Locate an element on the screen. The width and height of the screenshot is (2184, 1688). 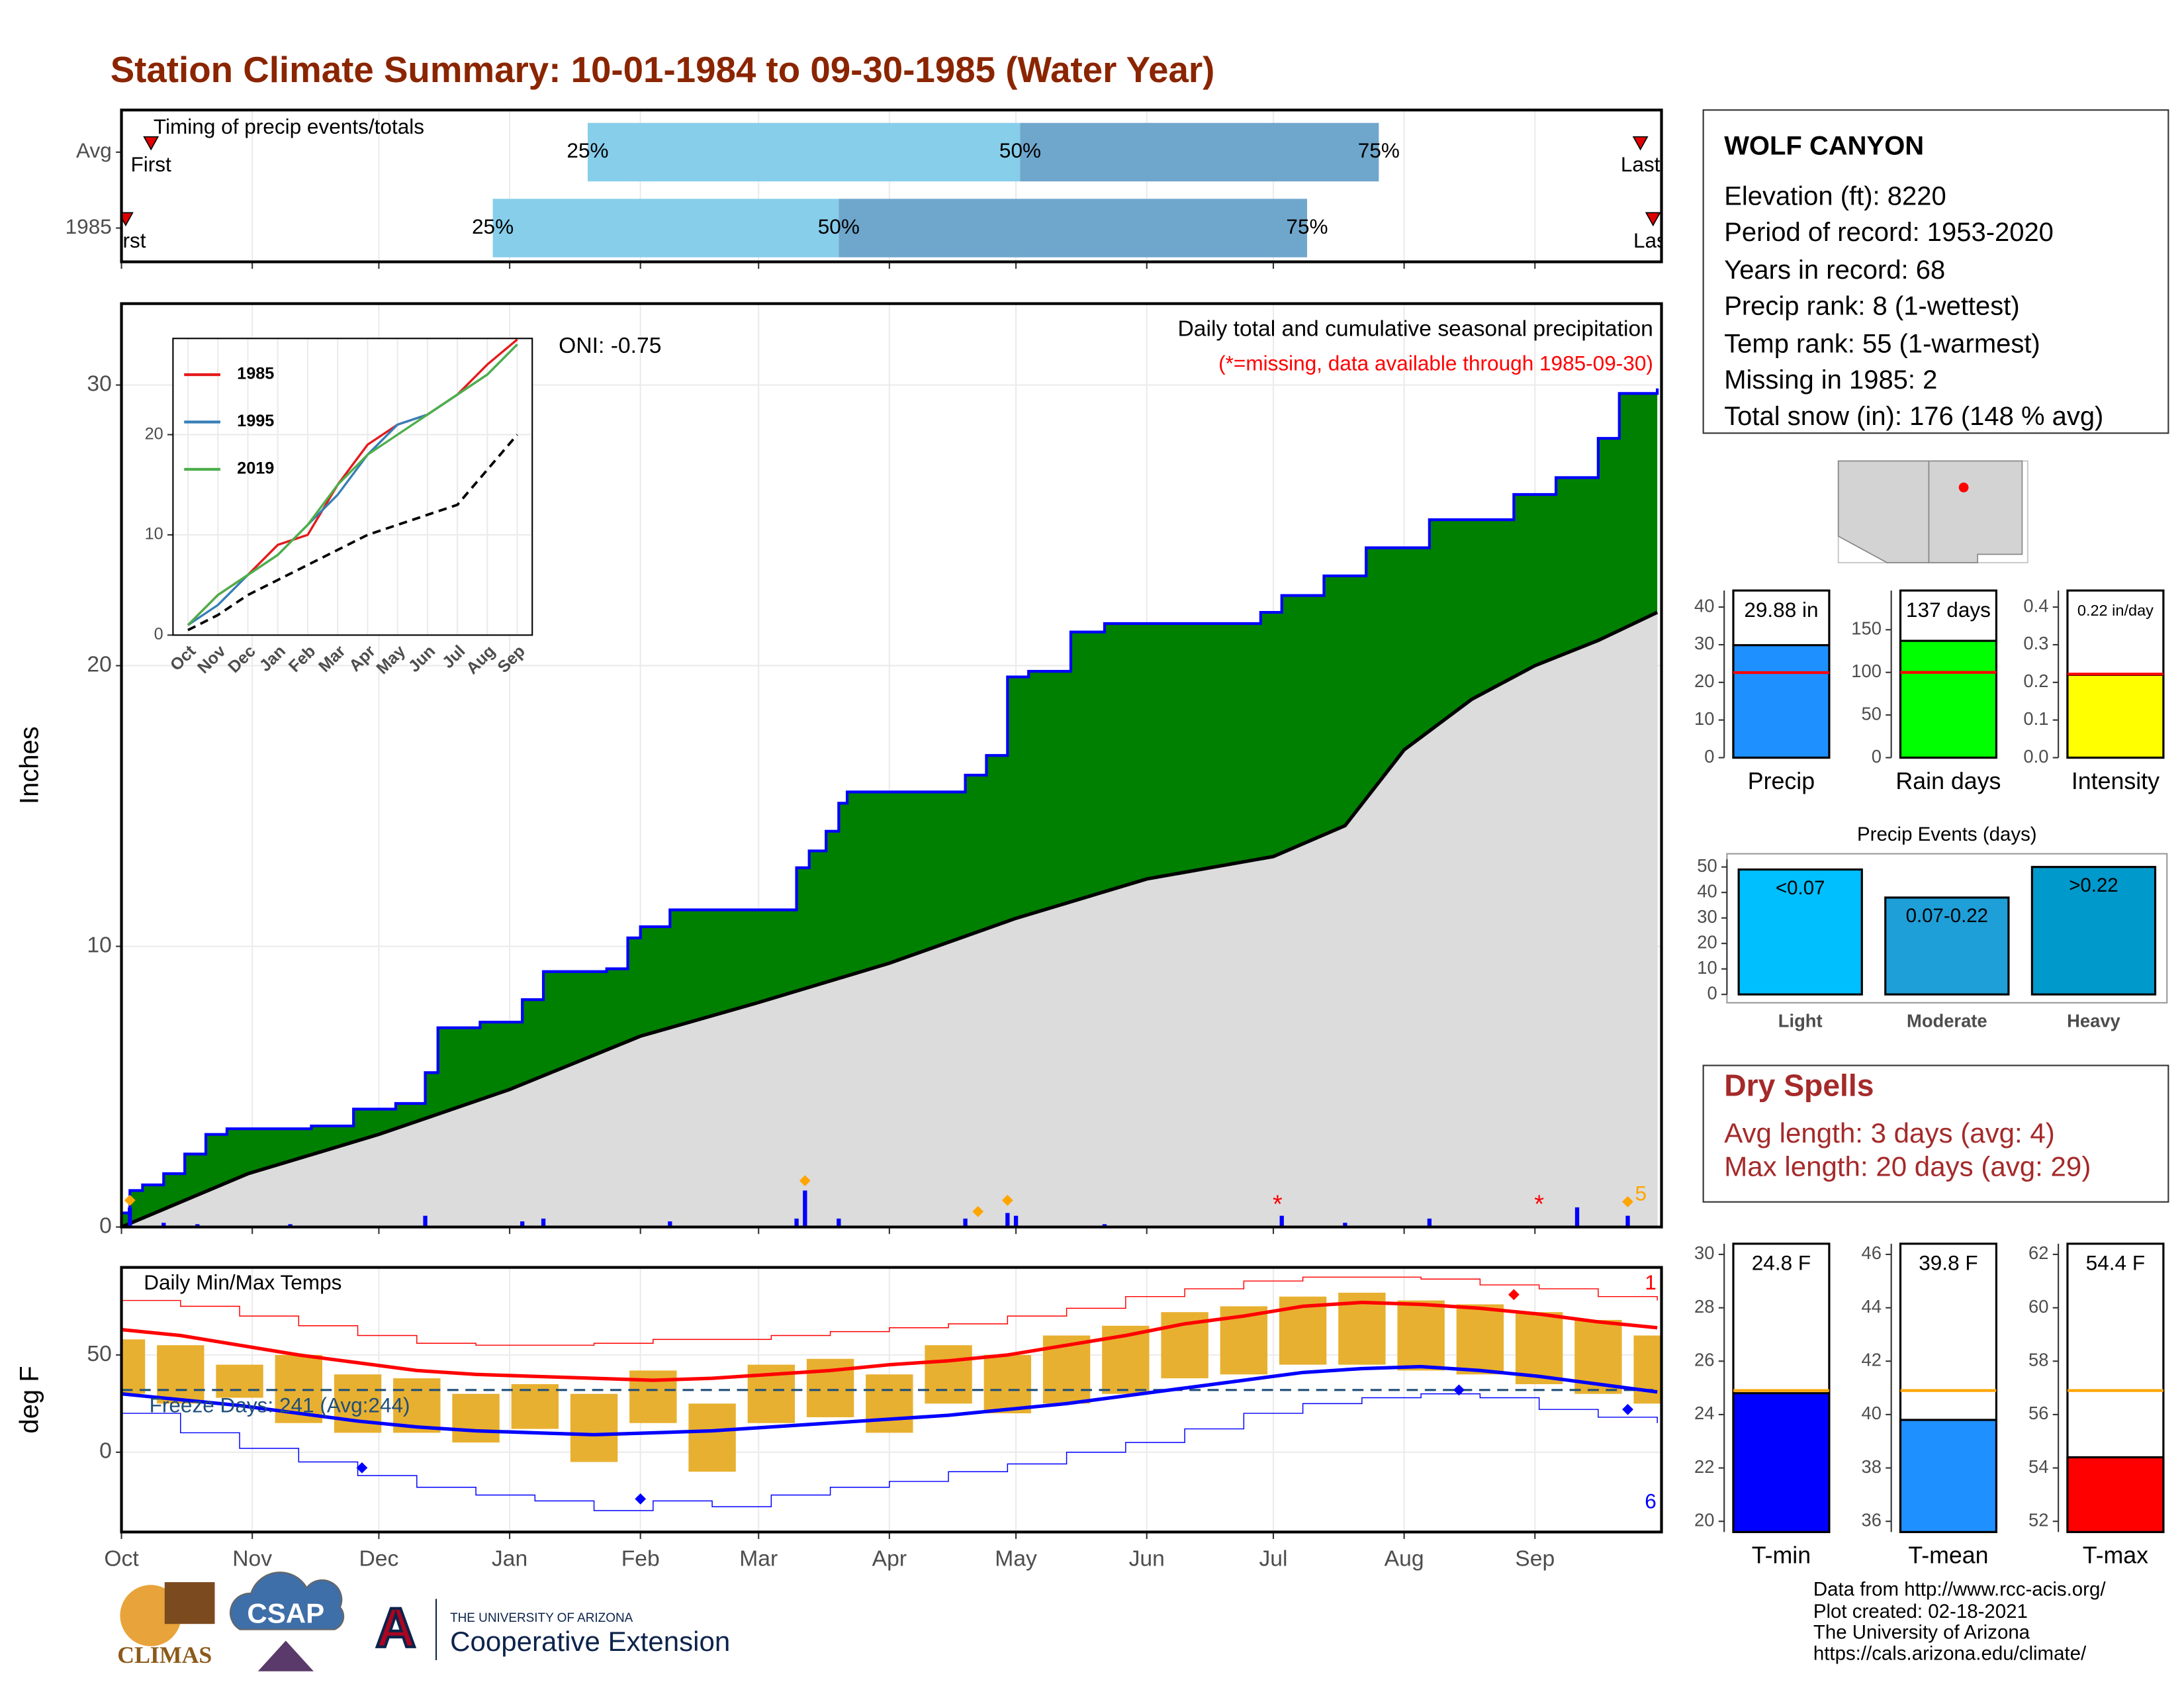
y-tick-label: 24 is located at coordinates (1704, 1413).